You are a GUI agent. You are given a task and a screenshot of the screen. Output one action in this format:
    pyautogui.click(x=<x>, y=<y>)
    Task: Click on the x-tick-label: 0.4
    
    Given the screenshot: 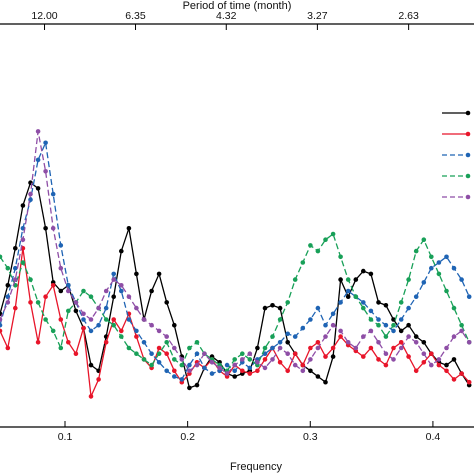 What is the action you would take?
    pyautogui.click(x=433, y=437)
    